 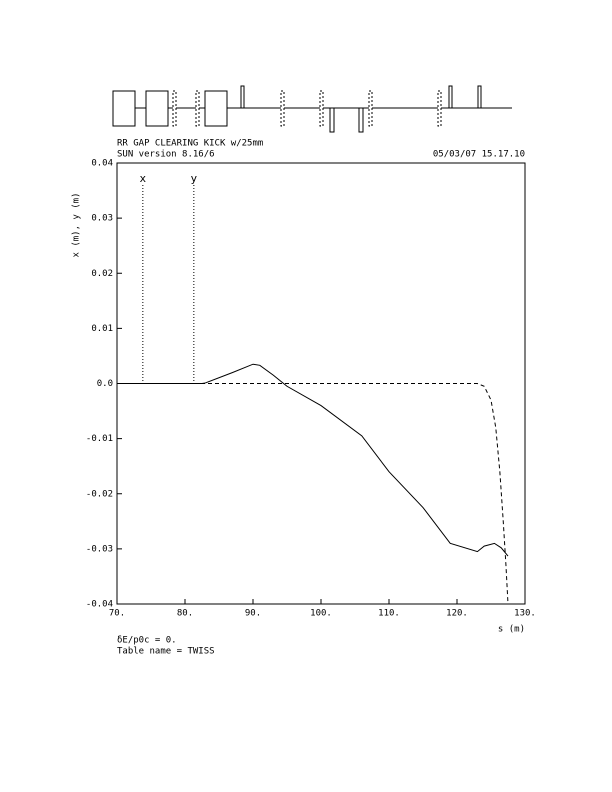 I want to click on x-tick-label: 110., so click(x=389, y=614).